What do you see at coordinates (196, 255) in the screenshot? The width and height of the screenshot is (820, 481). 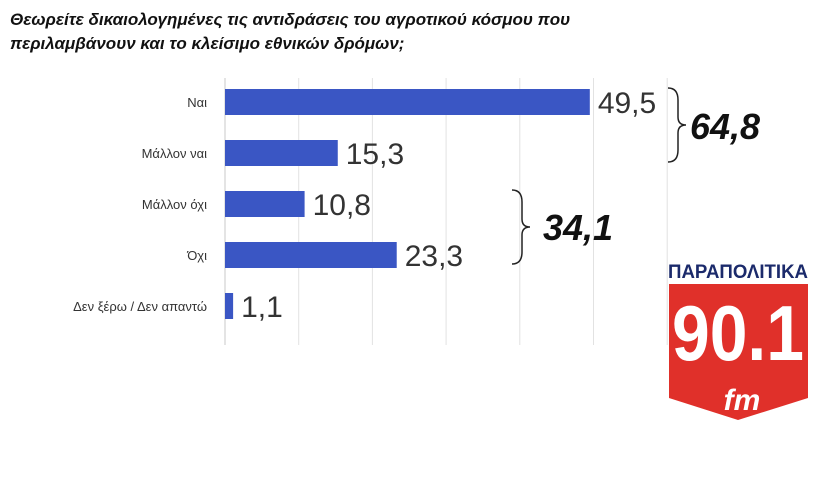 I see `category-label: Όχι` at bounding box center [196, 255].